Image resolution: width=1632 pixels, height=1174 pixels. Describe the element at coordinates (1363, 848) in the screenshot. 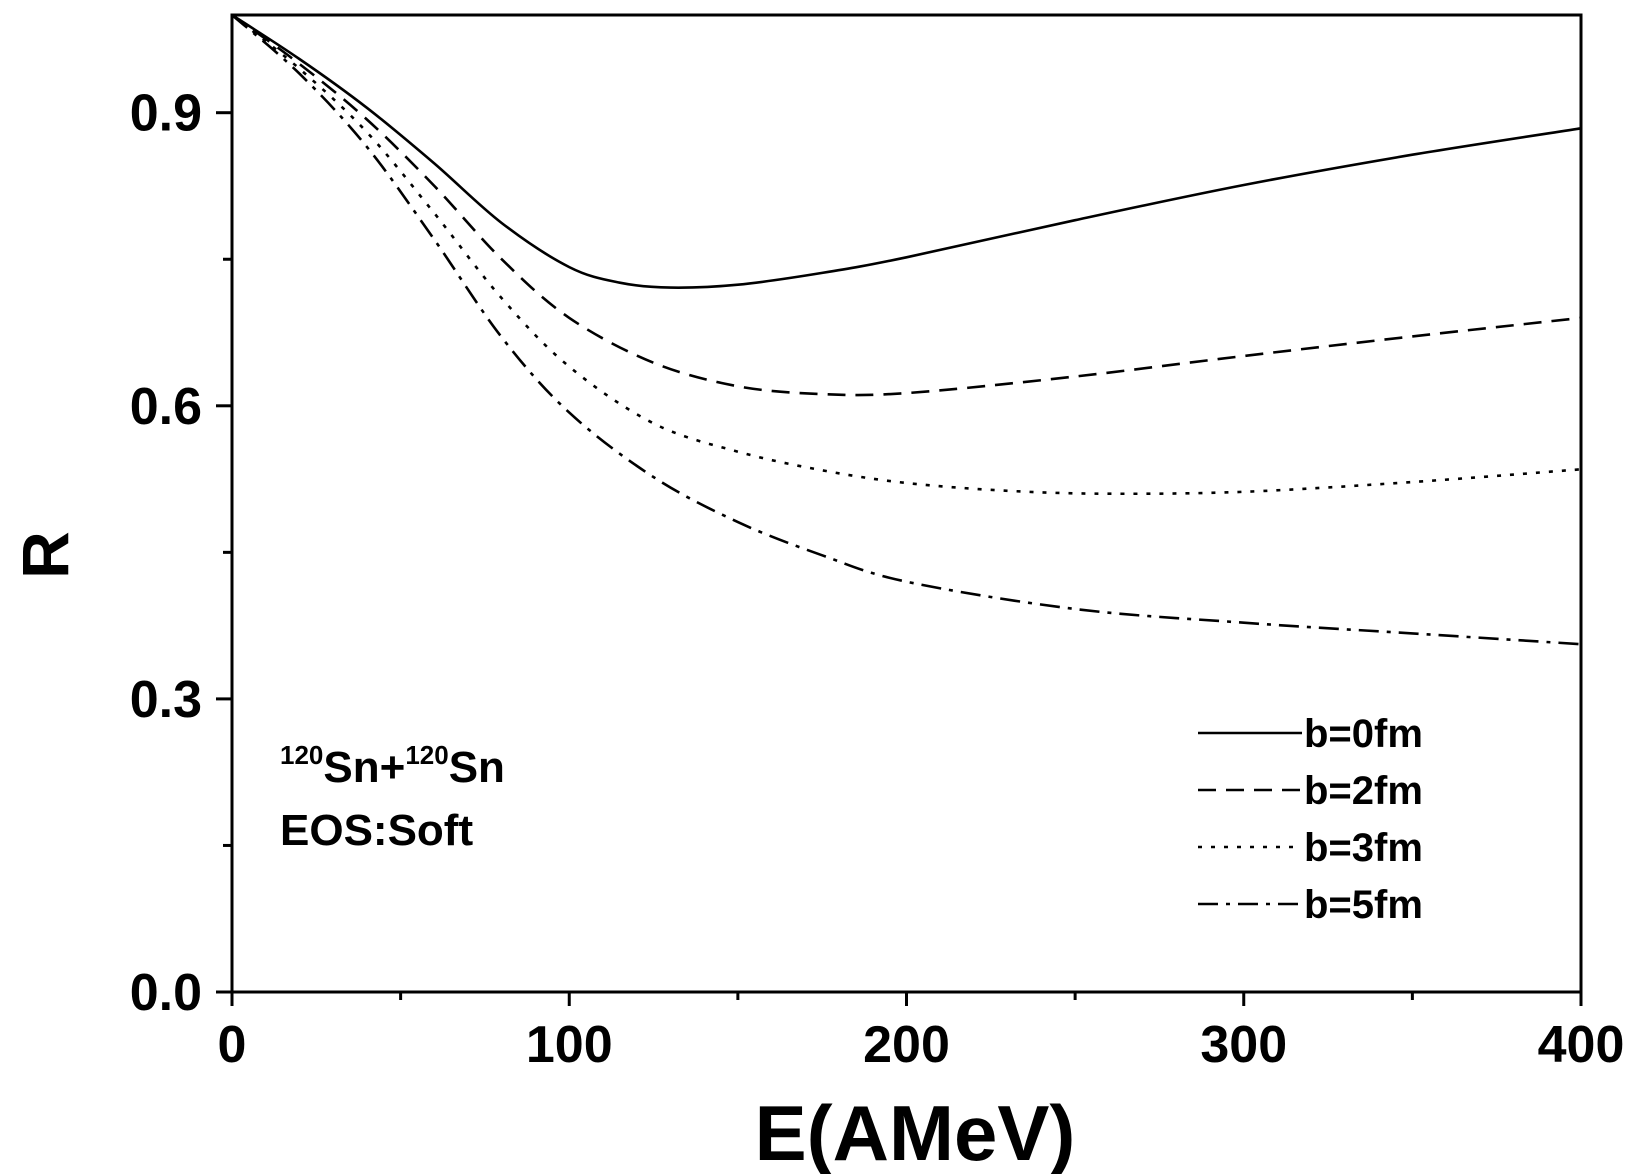

I see `legend-label-b=3fm: b=3fm` at that location.